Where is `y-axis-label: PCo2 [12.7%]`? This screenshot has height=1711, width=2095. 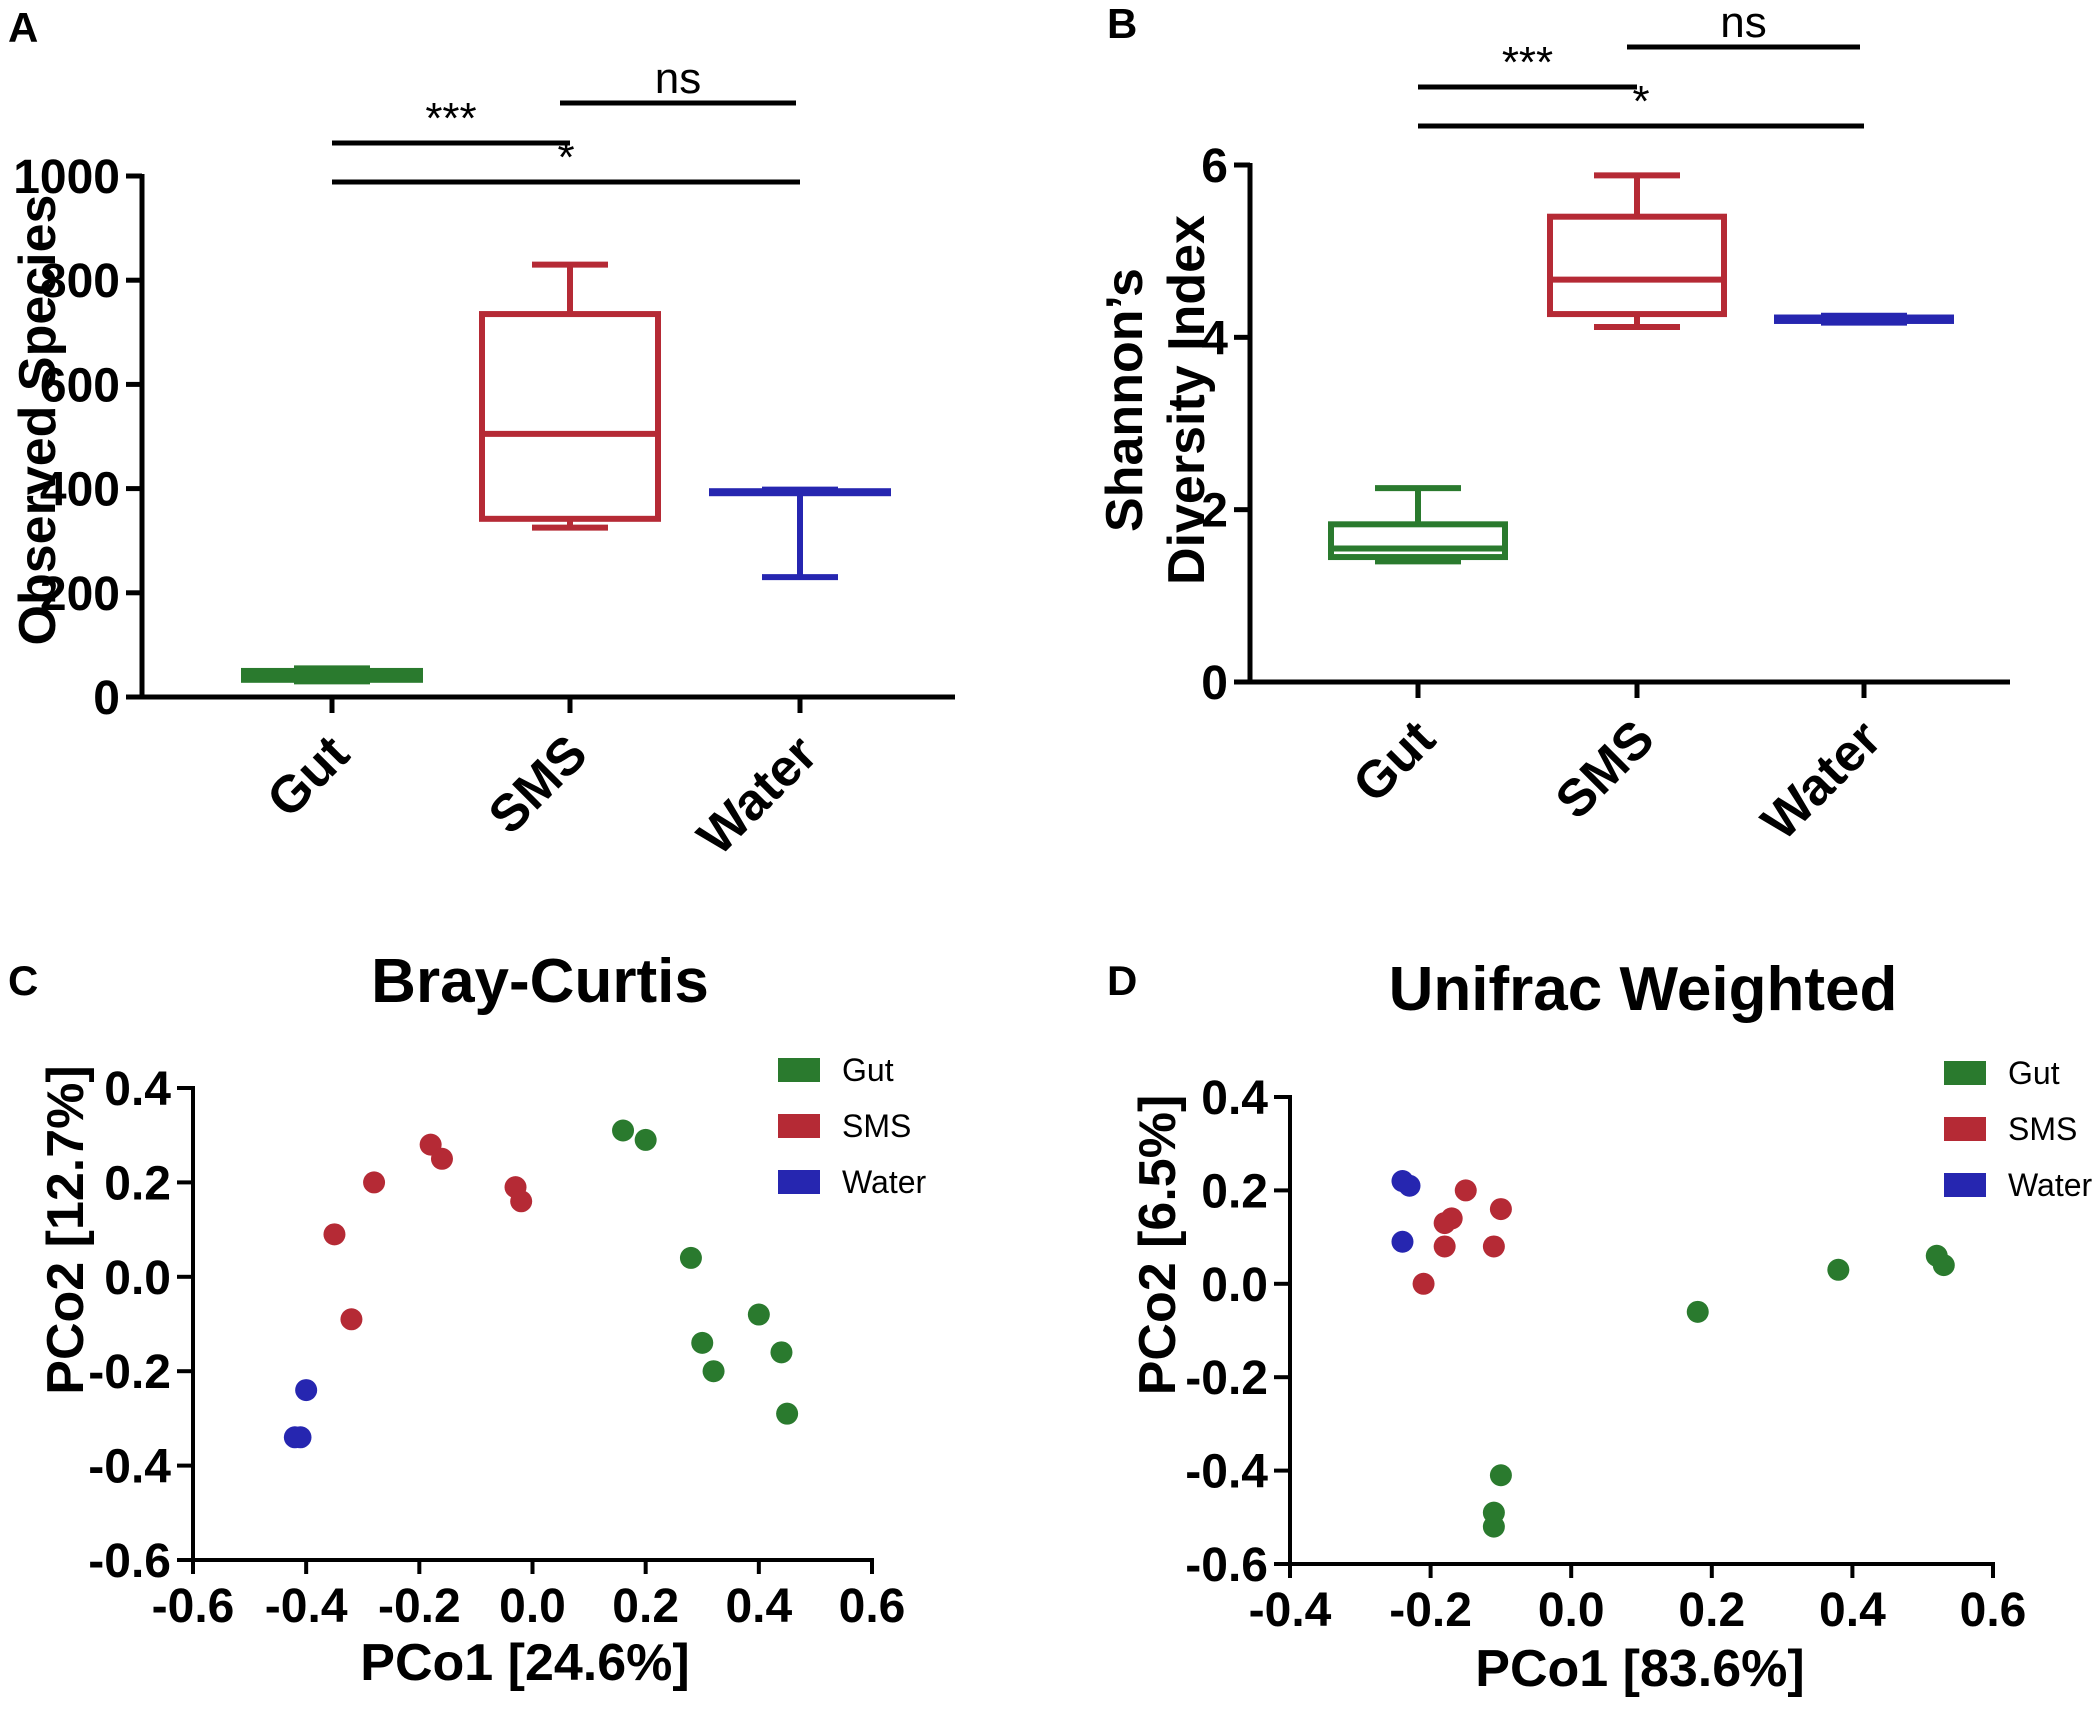 y-axis-label: PCo2 [12.7%] is located at coordinates (66, 1229).